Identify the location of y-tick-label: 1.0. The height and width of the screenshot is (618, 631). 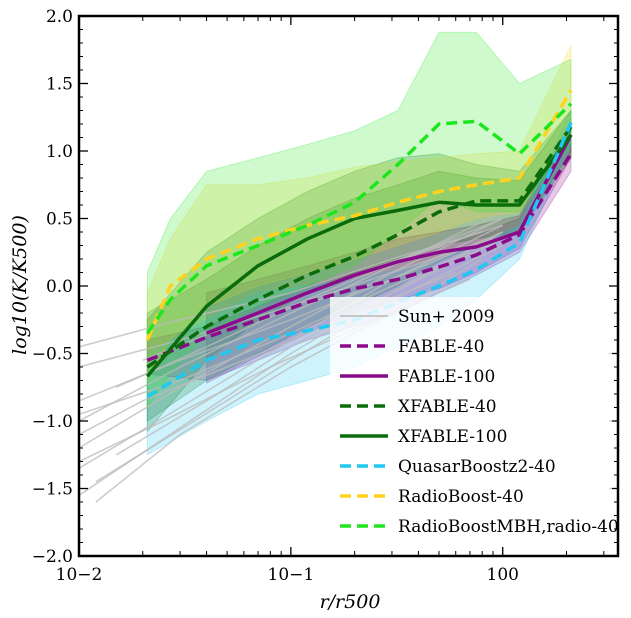
(59, 152).